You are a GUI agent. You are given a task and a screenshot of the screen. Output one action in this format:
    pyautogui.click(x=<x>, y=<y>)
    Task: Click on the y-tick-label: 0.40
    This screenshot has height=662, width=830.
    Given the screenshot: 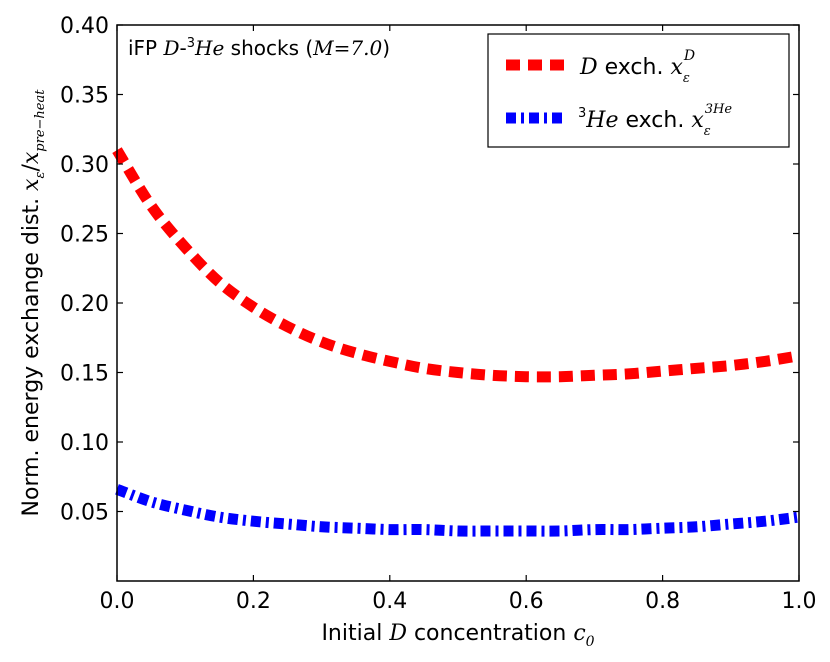 What is the action you would take?
    pyautogui.click(x=84, y=26)
    